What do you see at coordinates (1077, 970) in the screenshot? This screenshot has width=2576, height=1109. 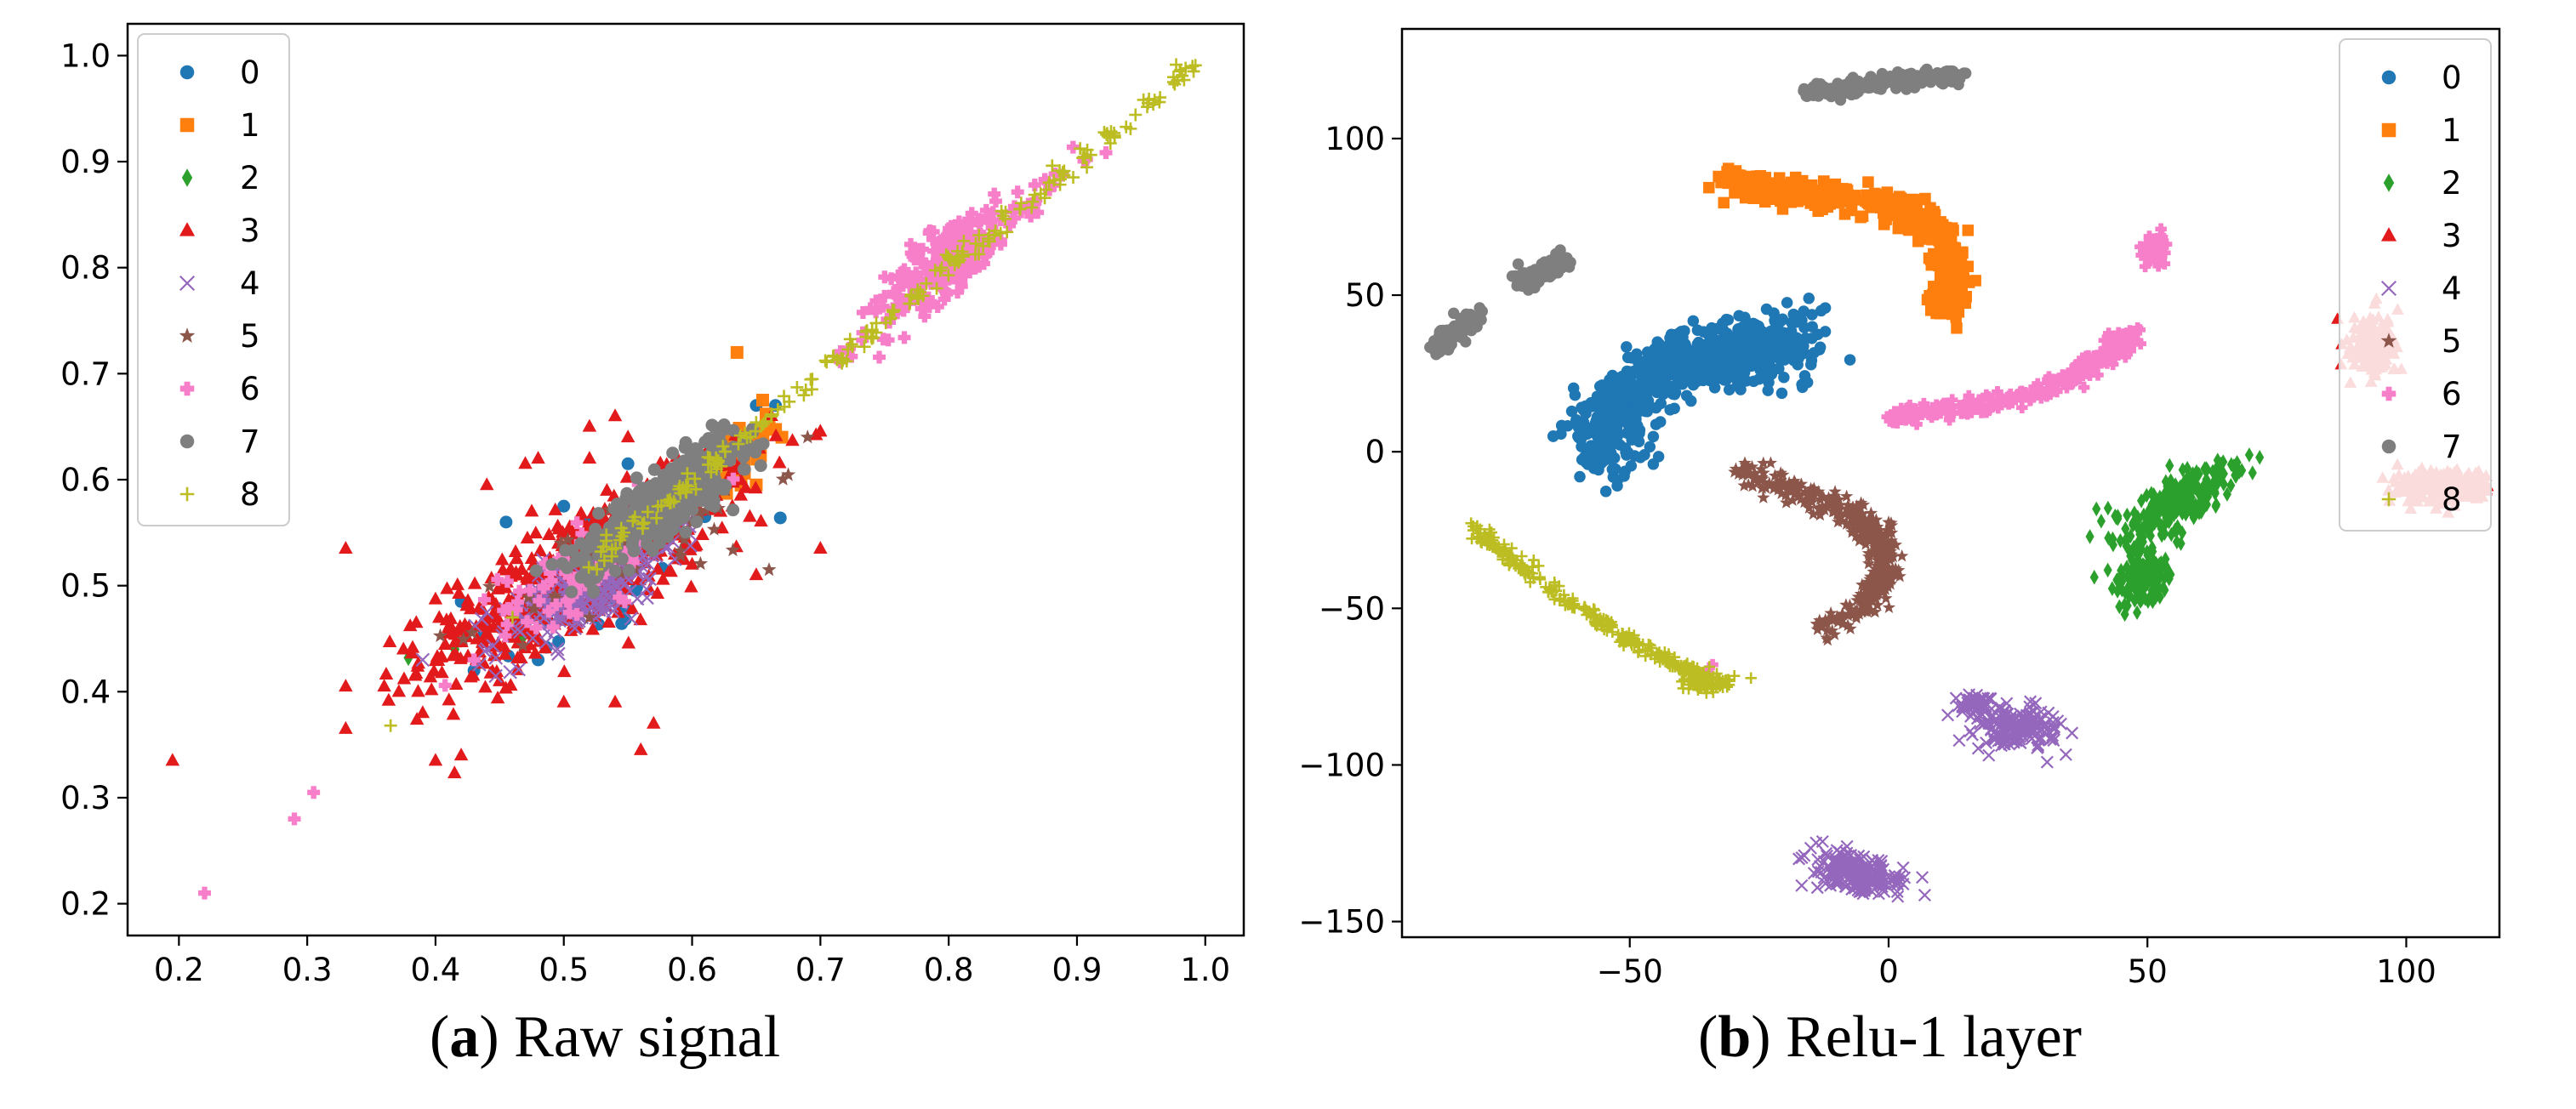 I see `x-tick-label-a: 0.9` at bounding box center [1077, 970].